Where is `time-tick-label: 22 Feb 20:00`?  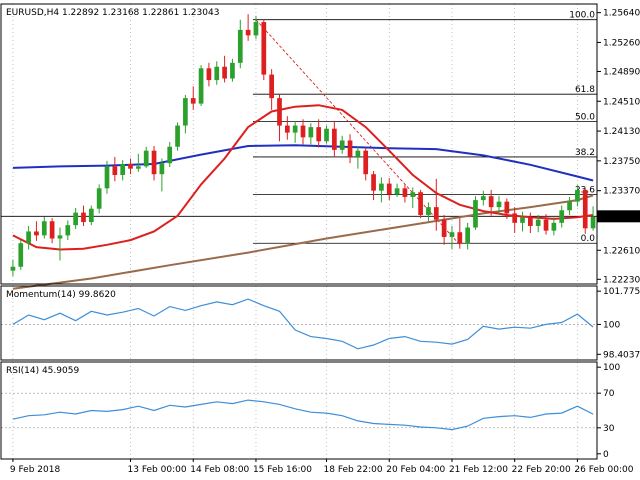
time-tick-label: 22 Feb 20:00 is located at coordinates (541, 470).